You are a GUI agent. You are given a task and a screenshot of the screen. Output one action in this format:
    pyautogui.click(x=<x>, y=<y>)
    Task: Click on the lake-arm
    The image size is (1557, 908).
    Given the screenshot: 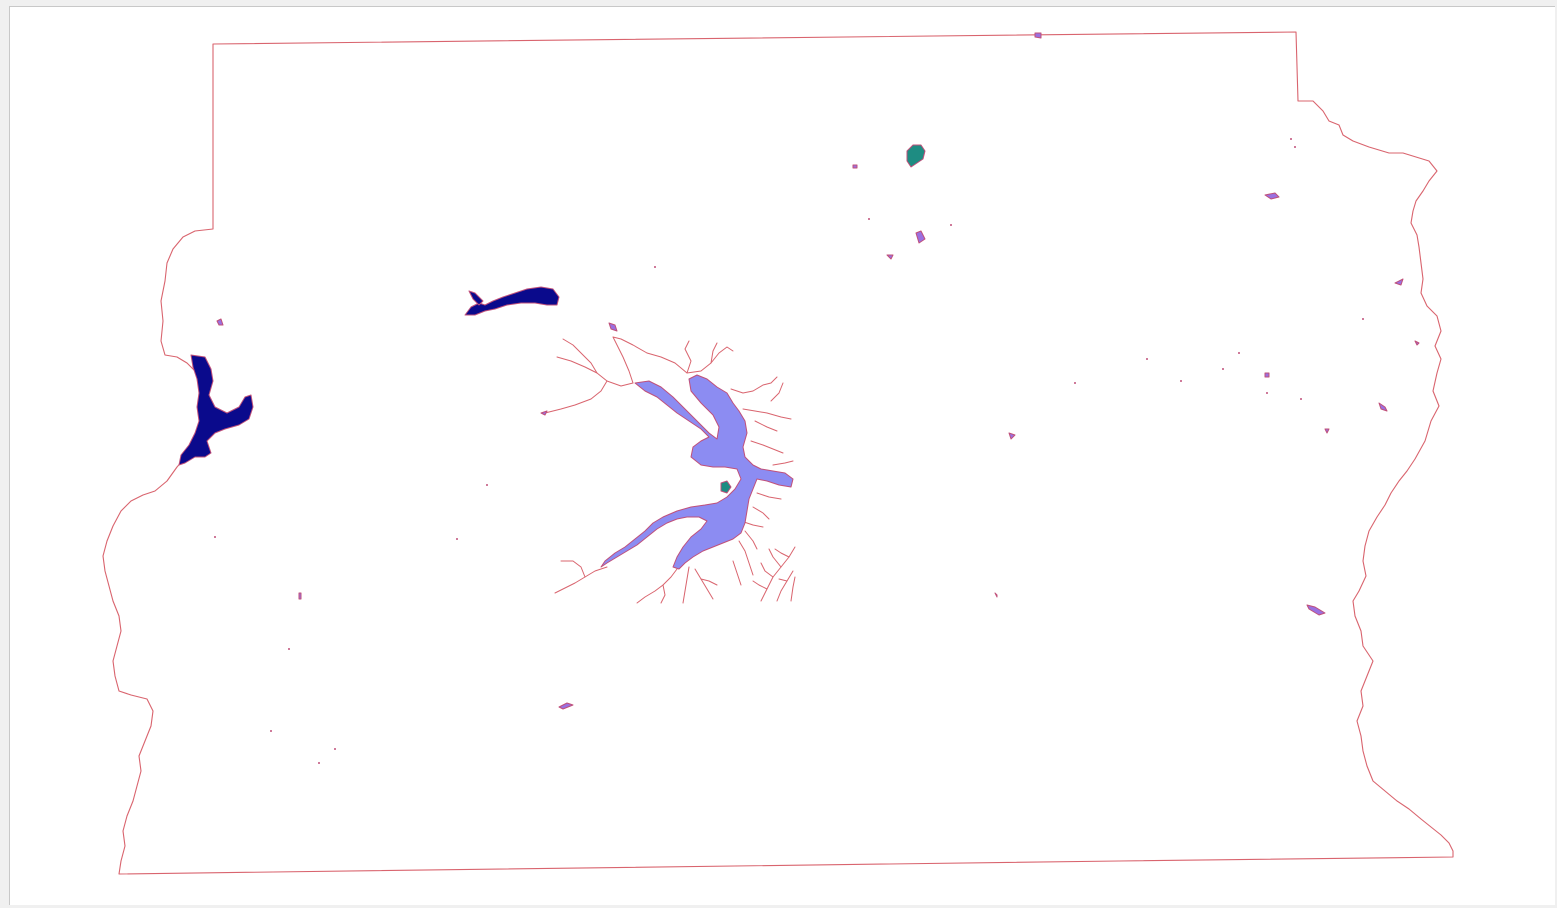 What is the action you would take?
    pyautogui.click(x=476, y=298)
    